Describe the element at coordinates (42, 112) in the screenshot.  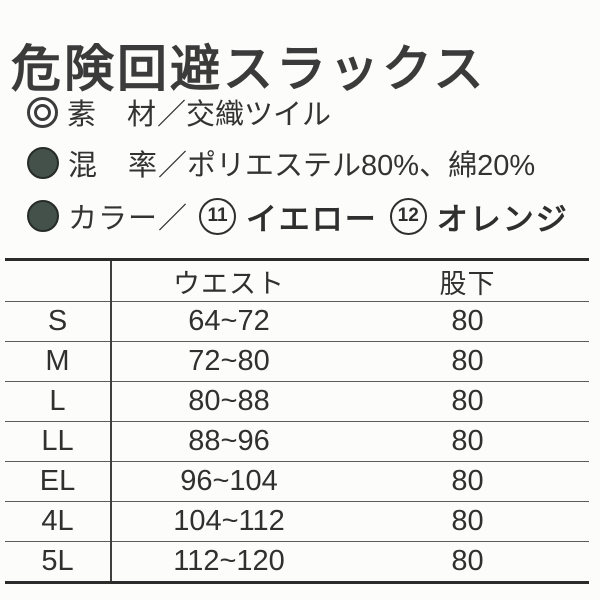
I see `double-circle-icon` at that location.